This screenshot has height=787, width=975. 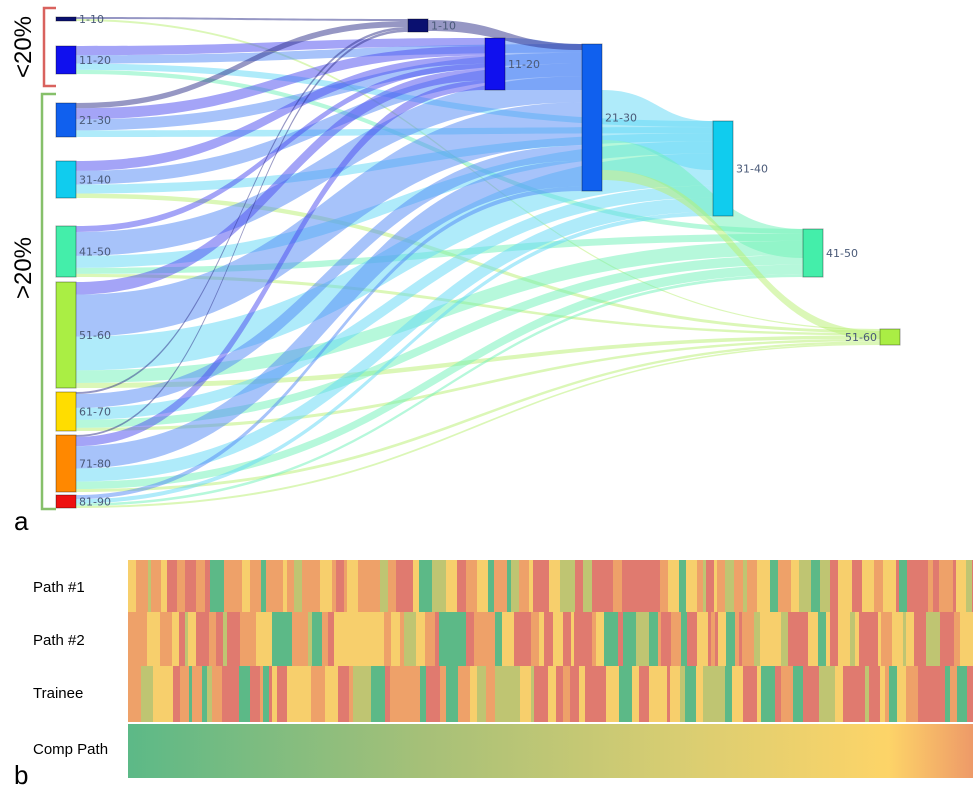 I want to click on sankey-node-label: 61-70, so click(x=95, y=412).